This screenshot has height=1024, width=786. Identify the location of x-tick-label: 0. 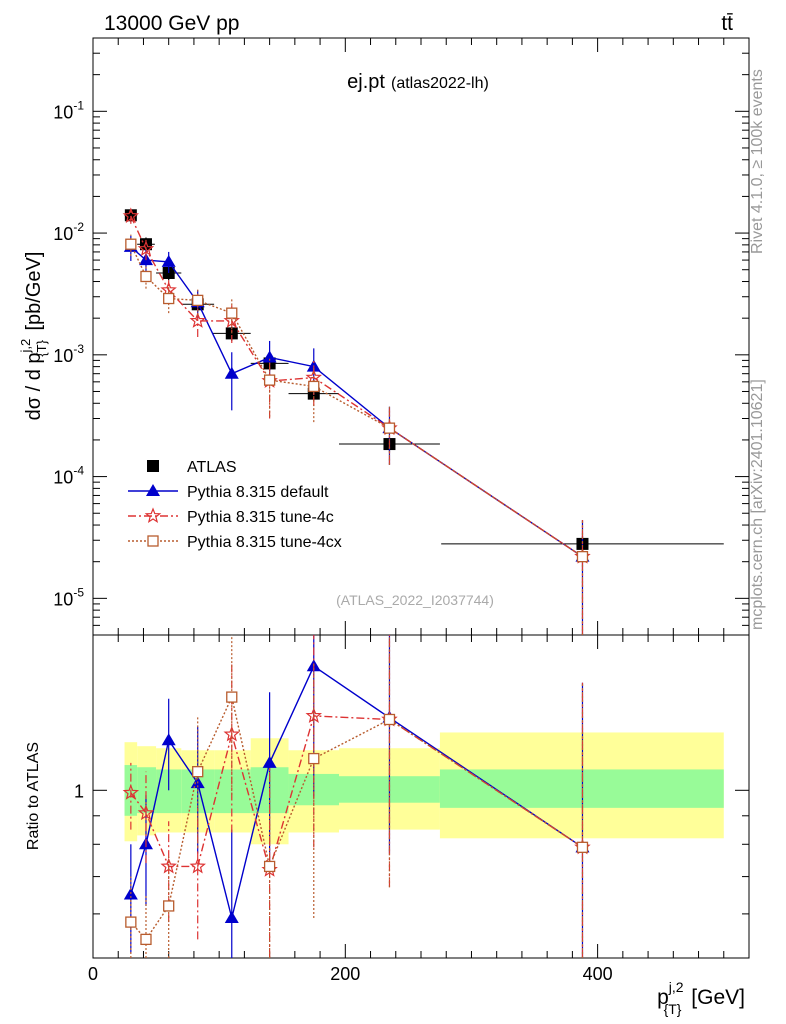
(93, 974).